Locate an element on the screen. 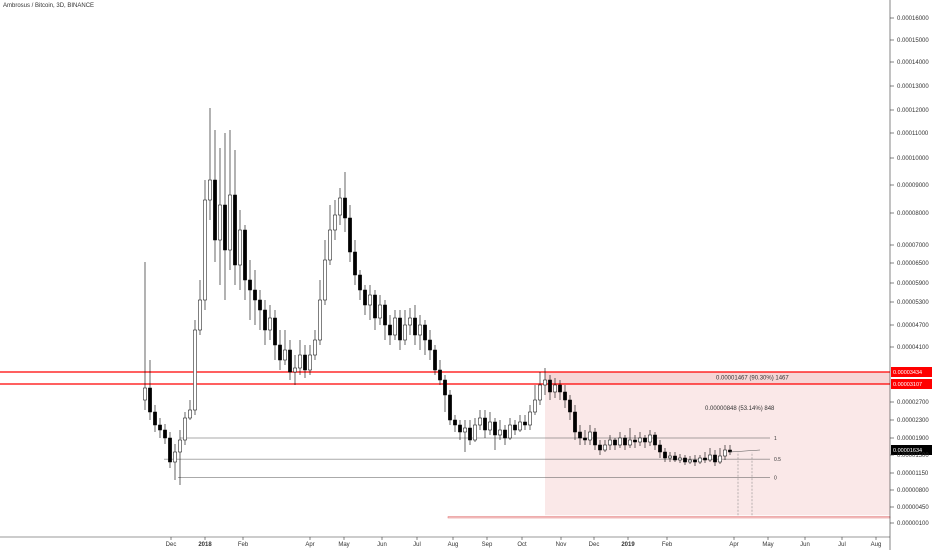  zones-layer is located at coordinates (669, 445).